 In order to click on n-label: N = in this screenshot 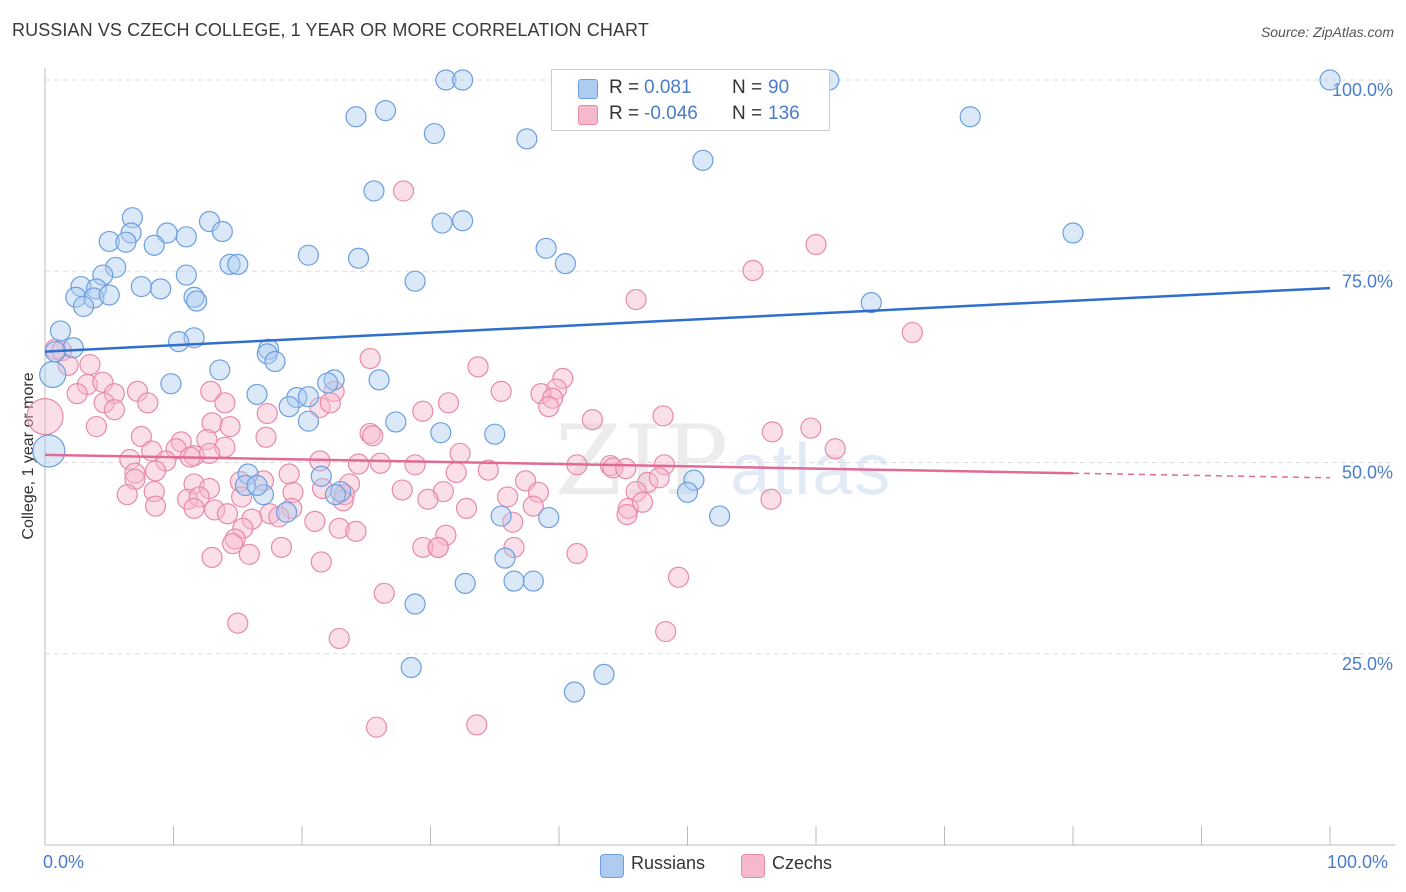, I will do `click(747, 113)`.